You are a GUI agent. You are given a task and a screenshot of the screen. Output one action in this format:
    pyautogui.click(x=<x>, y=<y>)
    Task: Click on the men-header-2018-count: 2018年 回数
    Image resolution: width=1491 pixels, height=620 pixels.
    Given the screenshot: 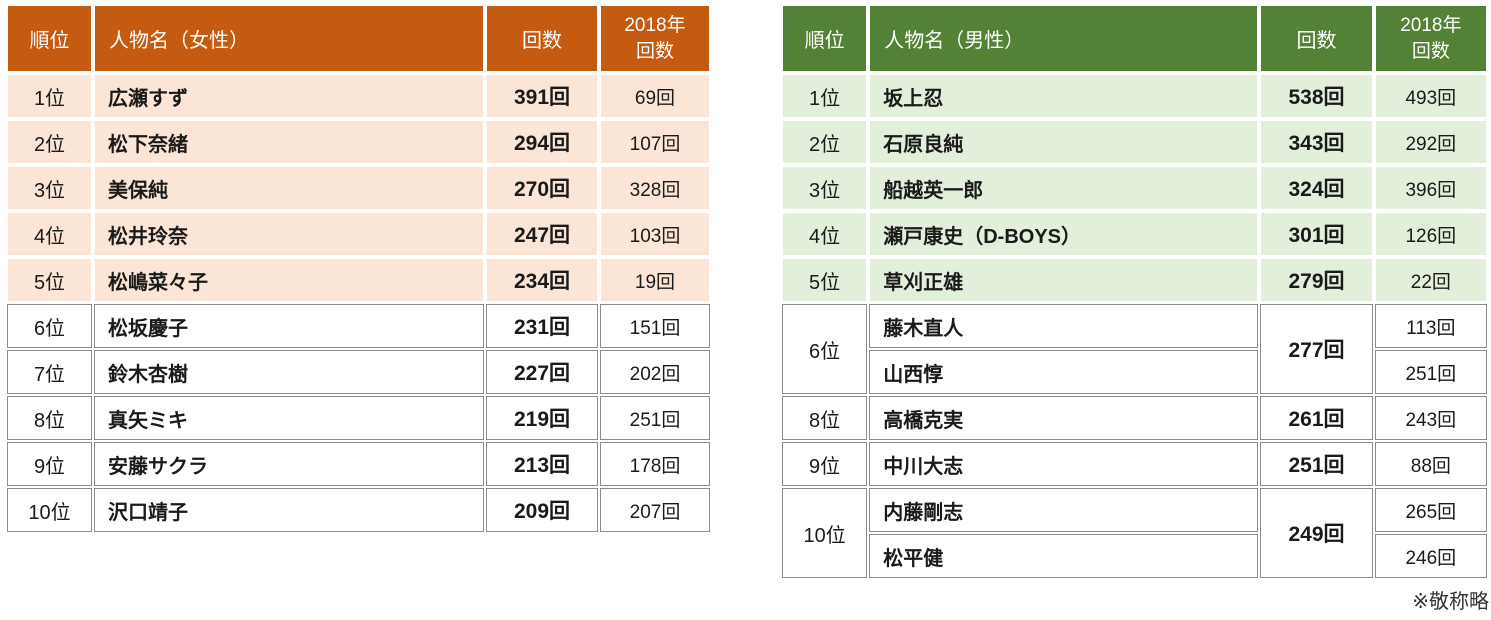 What is the action you would take?
    pyautogui.click(x=1430, y=38)
    